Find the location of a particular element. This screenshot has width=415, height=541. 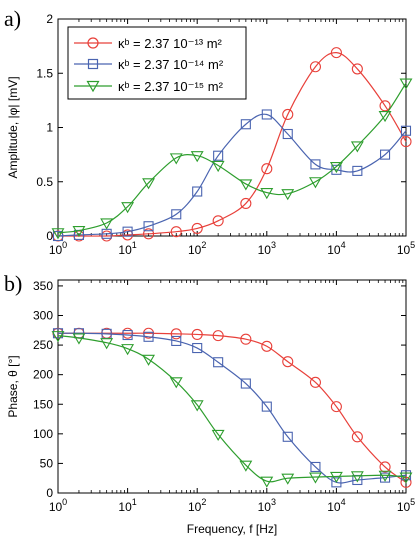

panel-b-ylabel: Phase, θ [°] is located at coordinates (13, 386).